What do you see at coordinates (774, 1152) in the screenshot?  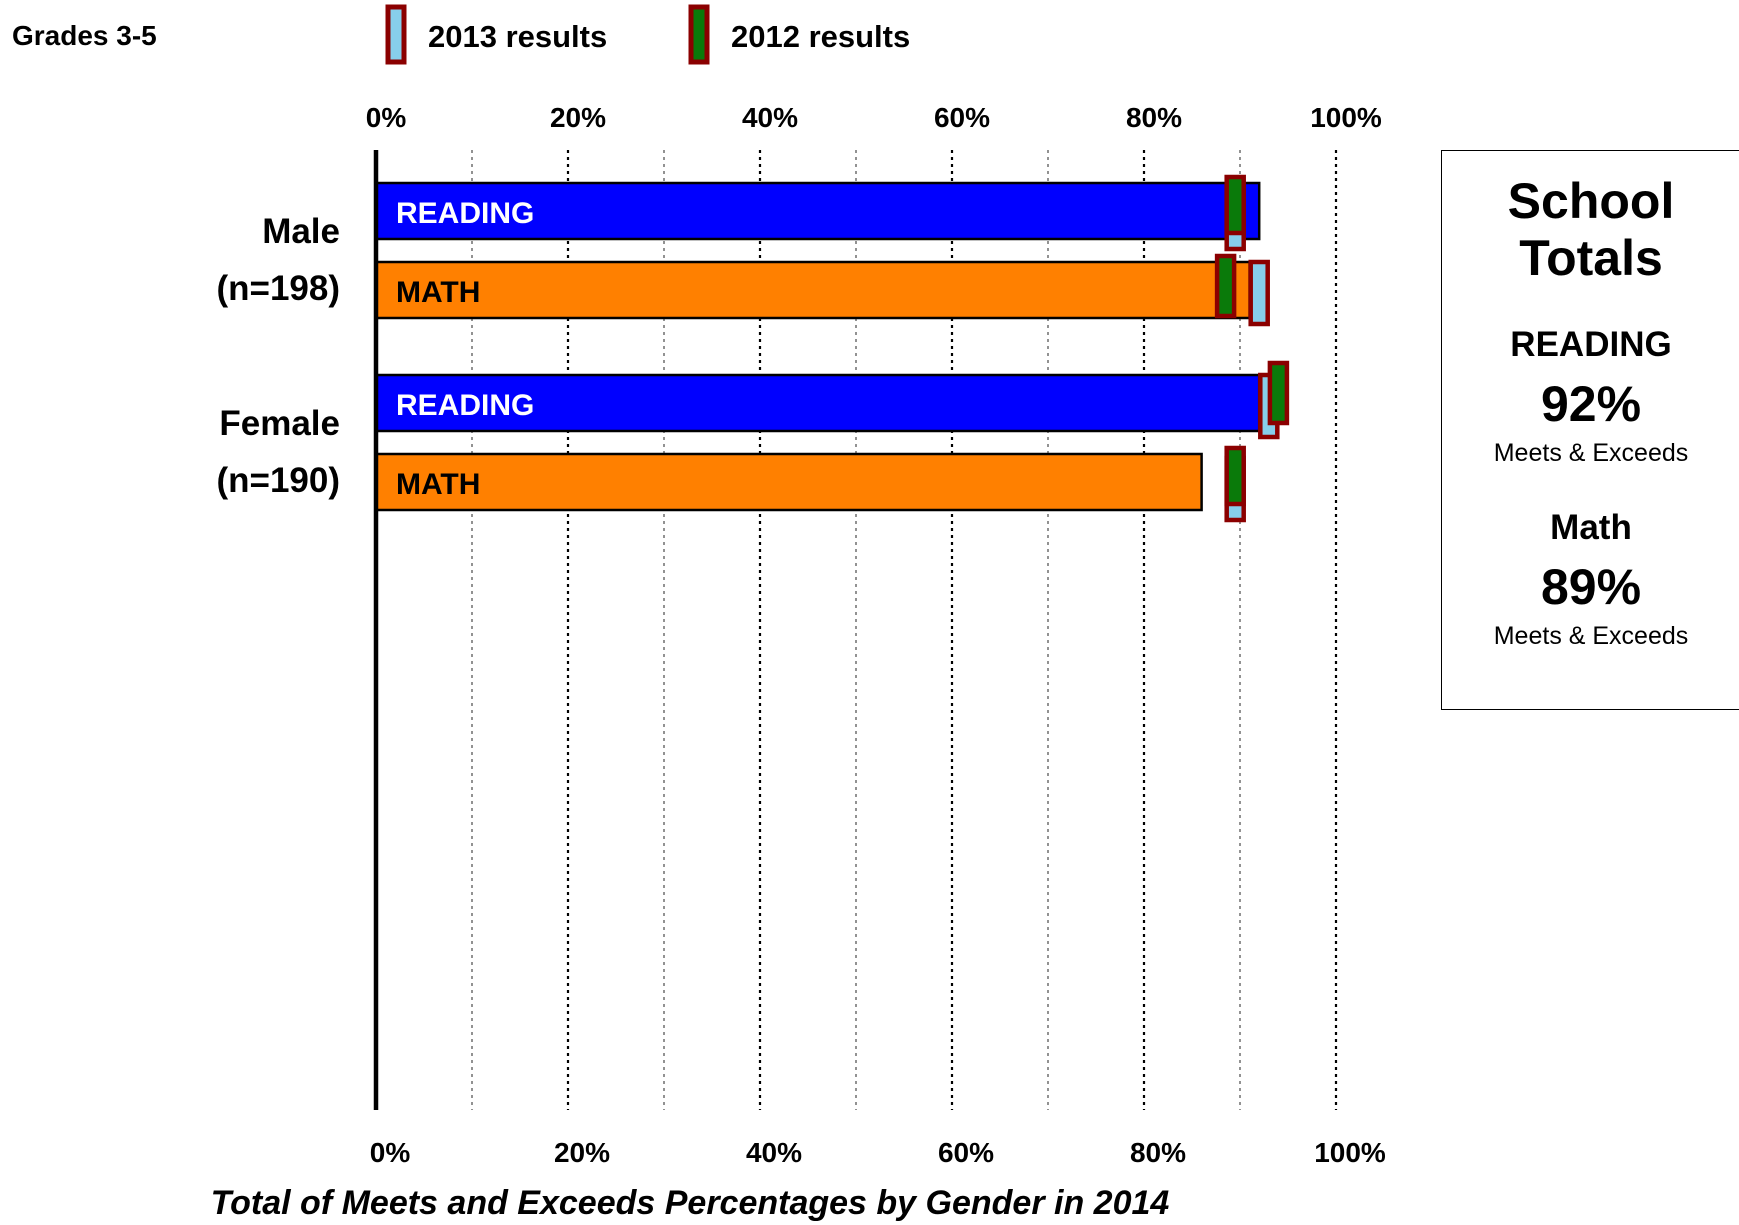 I see `tick-label-bottom: 40%` at bounding box center [774, 1152].